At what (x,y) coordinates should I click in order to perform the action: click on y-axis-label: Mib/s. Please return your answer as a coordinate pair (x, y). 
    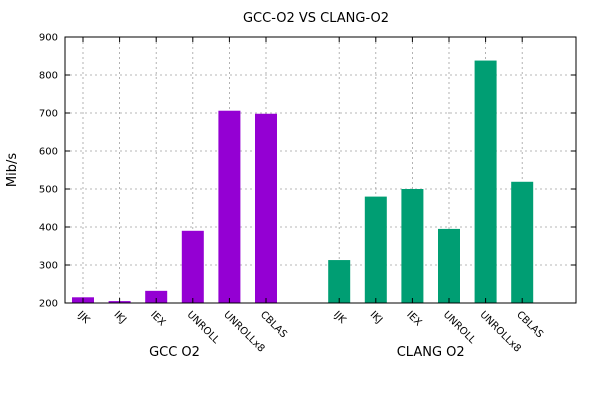
    Looking at the image, I should click on (12, 170).